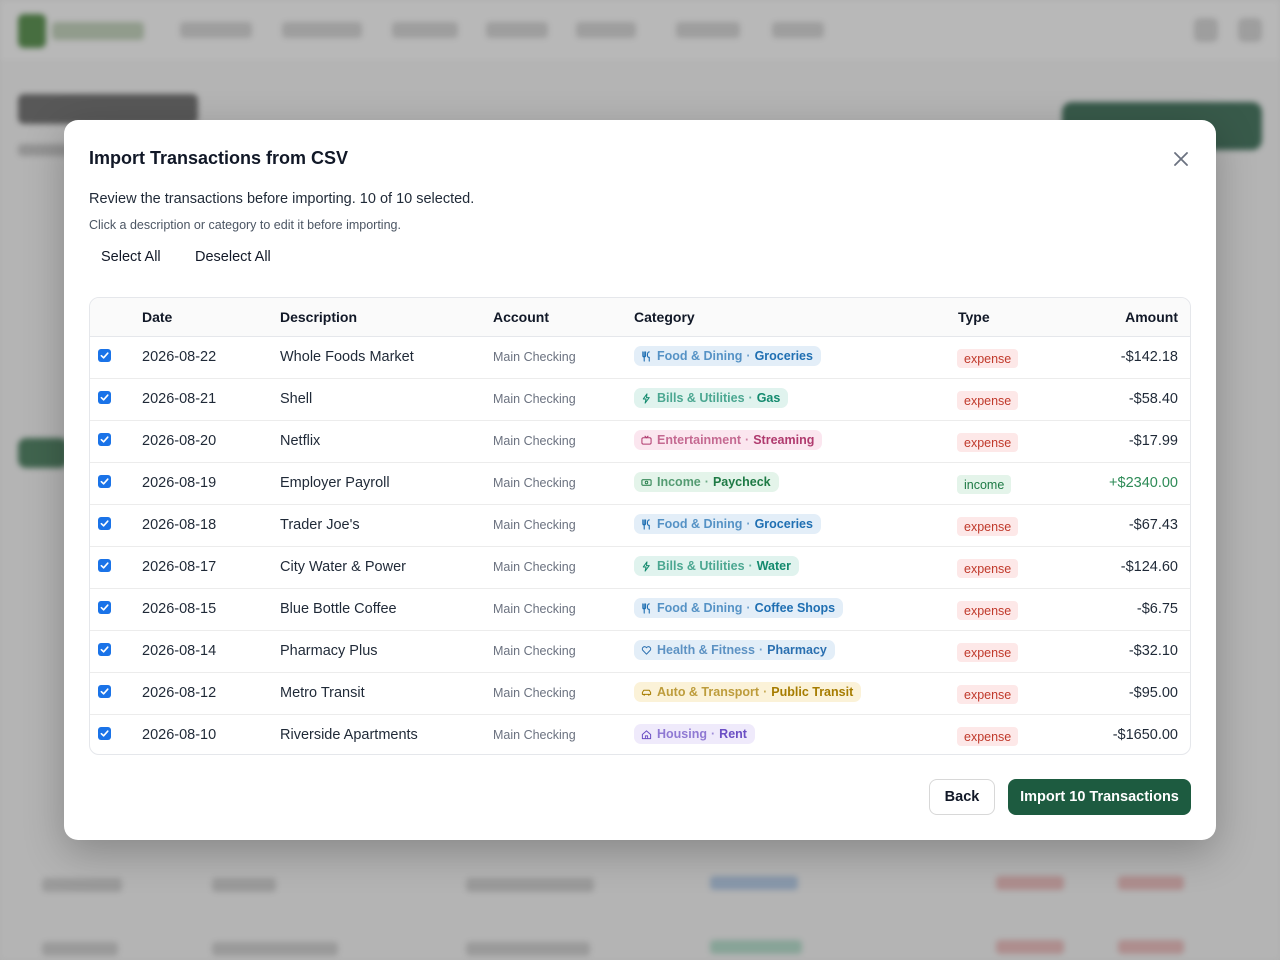  Describe the element at coordinates (322, 693) in the screenshot. I see `row-description: Metro Transit` at that location.